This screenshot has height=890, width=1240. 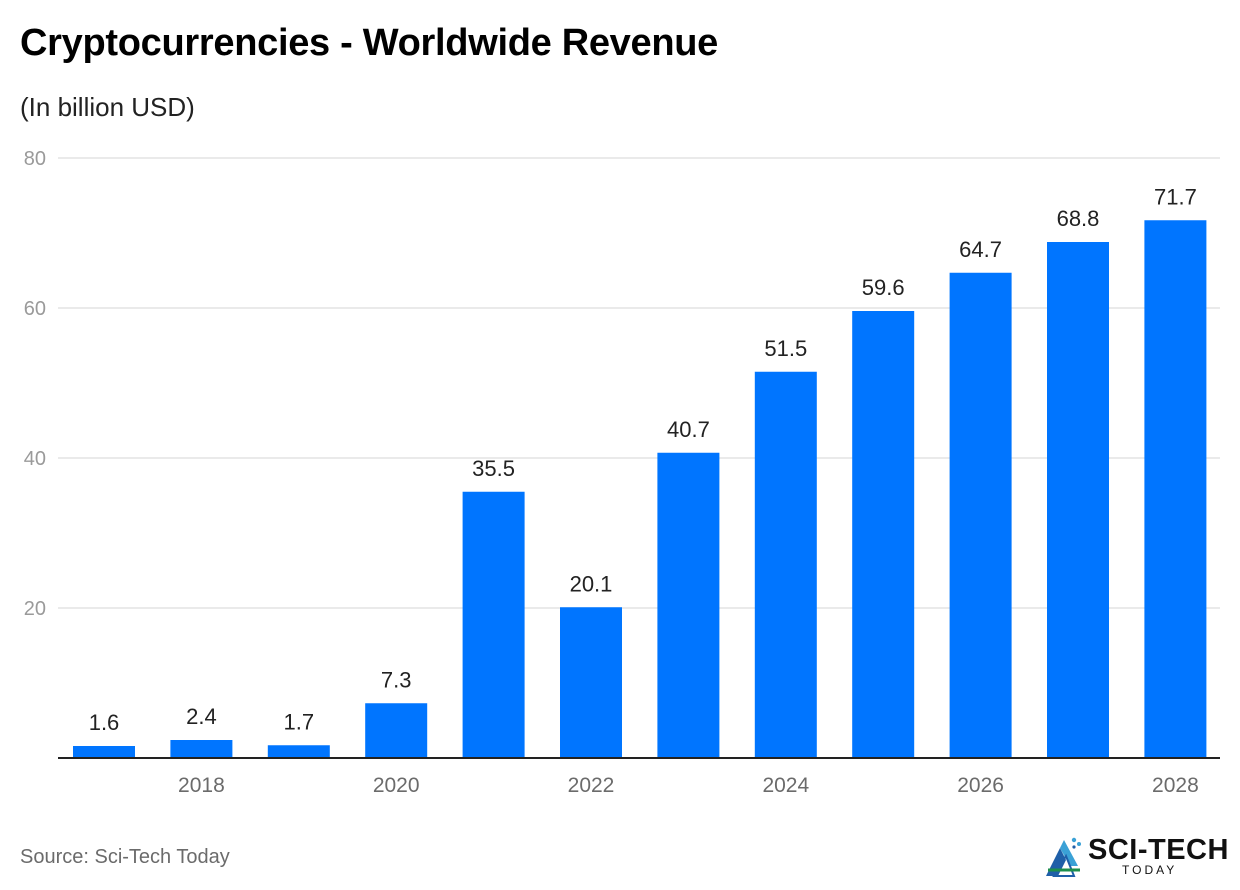 What do you see at coordinates (1150, 870) in the screenshot?
I see `logo-subtitle: TODAY` at bounding box center [1150, 870].